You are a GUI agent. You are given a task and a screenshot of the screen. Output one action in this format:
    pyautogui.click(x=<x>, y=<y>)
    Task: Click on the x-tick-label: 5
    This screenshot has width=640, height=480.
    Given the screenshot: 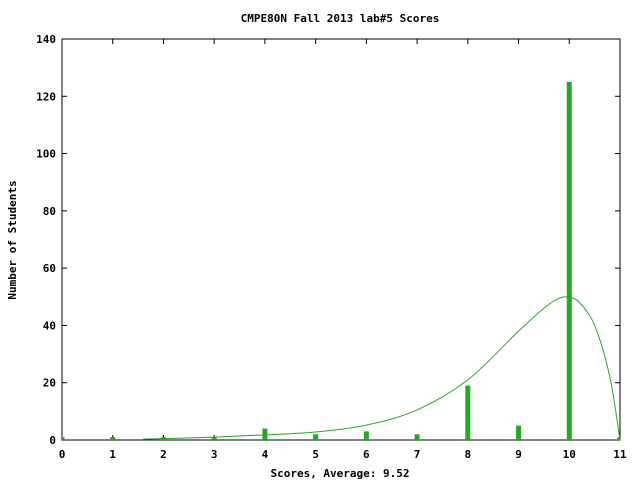 What is the action you would take?
    pyautogui.click(x=315, y=454)
    